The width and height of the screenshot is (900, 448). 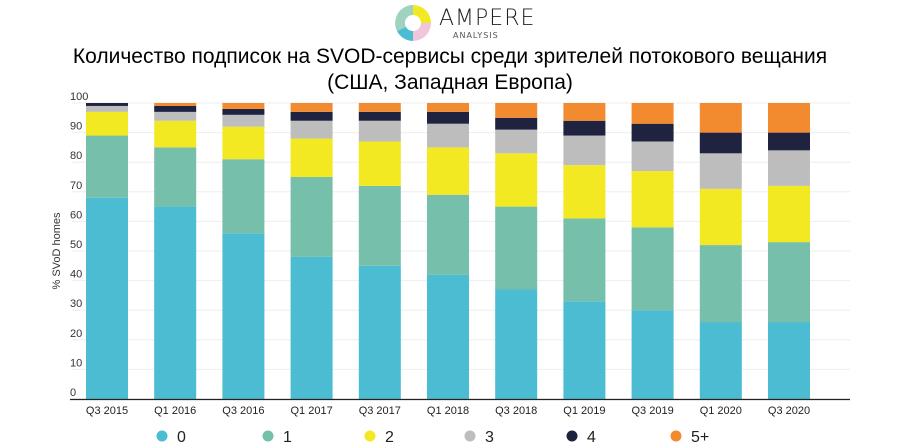 I want to click on legend-label: 1, so click(x=287, y=437).